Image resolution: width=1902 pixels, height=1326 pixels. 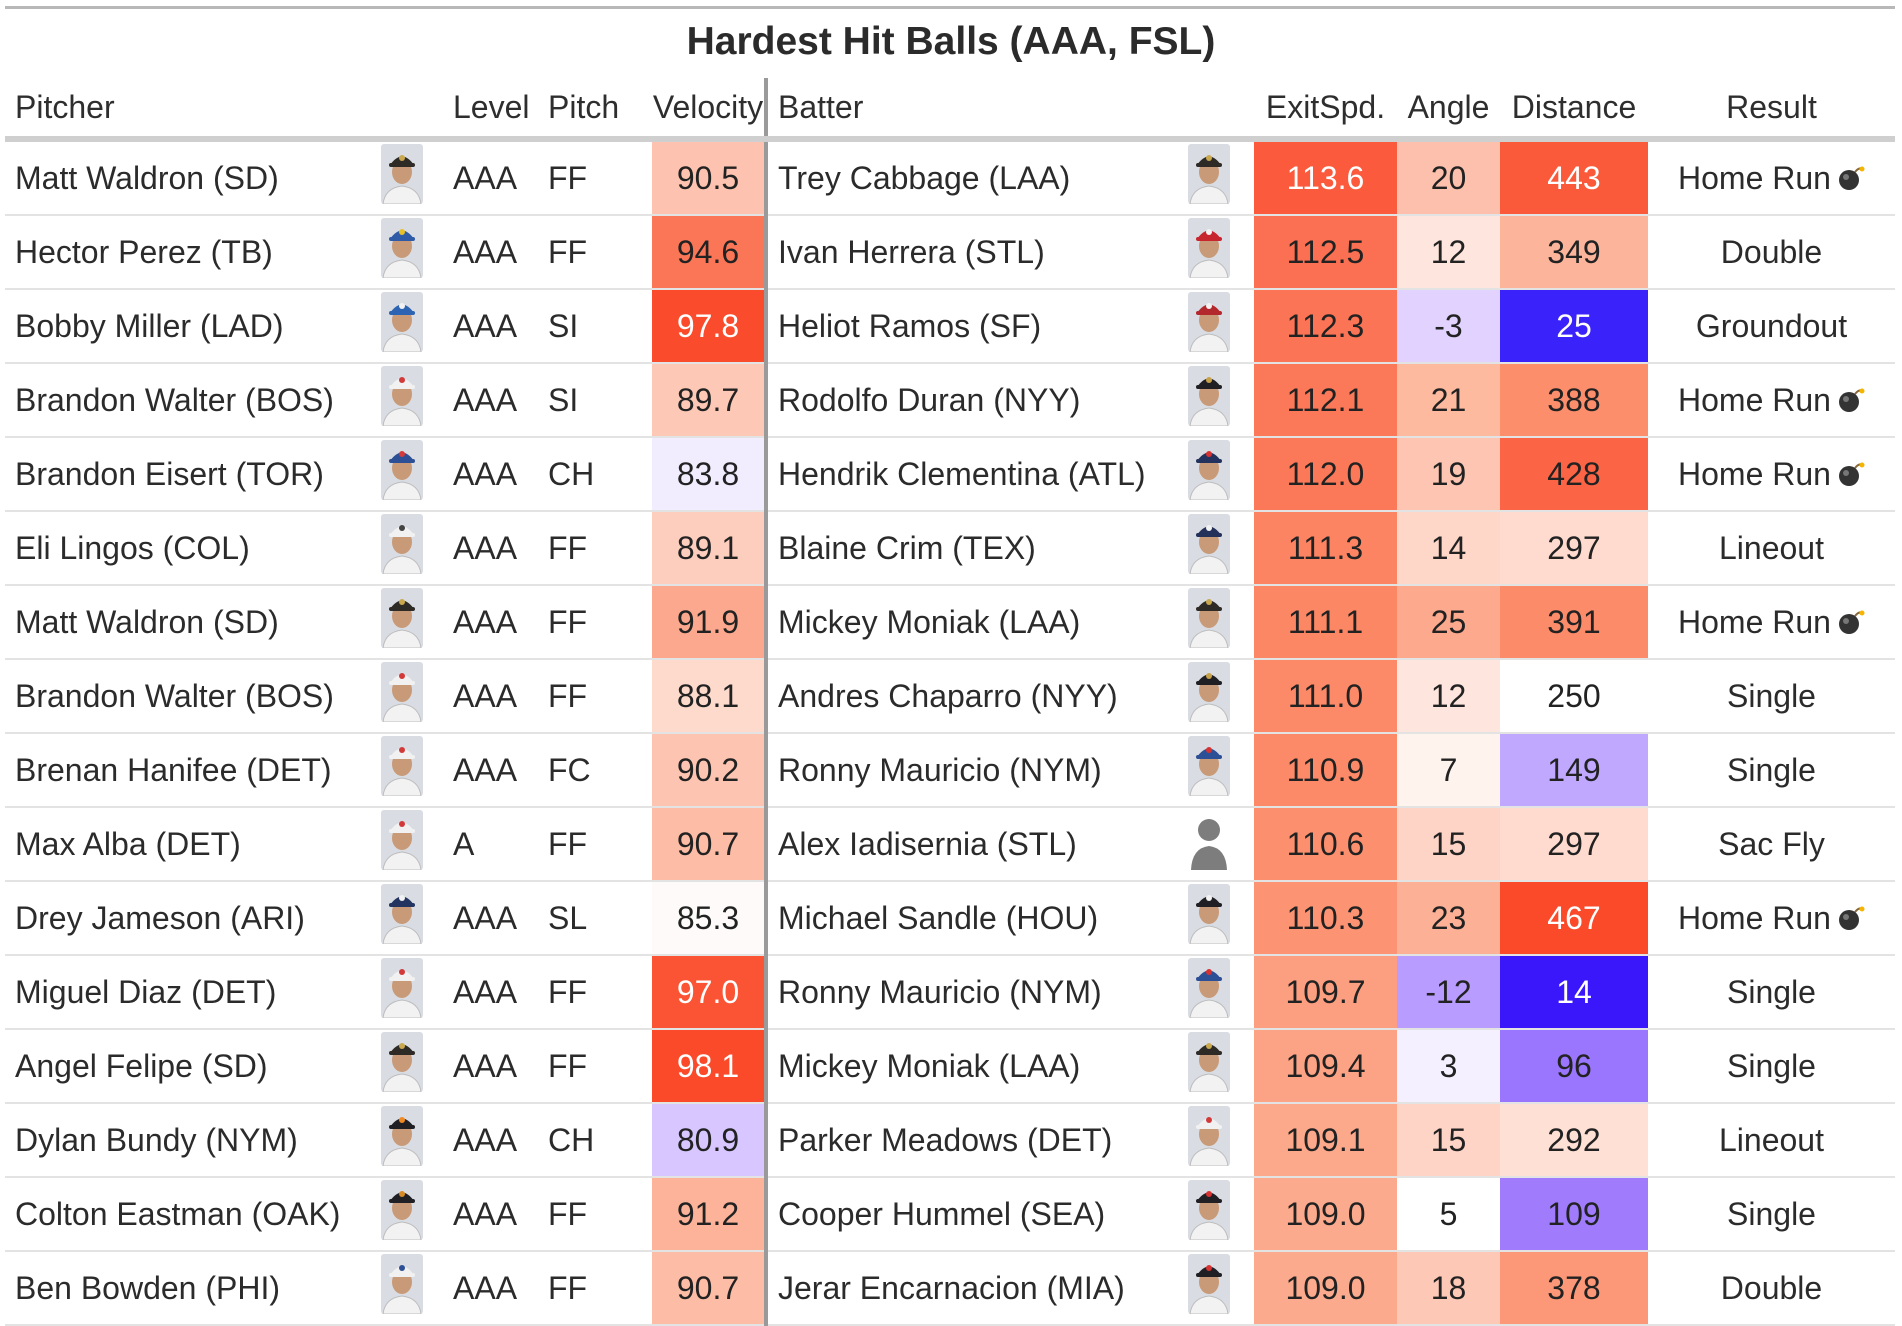 I want to click on velocity-cell: 90.5, so click(x=710, y=177).